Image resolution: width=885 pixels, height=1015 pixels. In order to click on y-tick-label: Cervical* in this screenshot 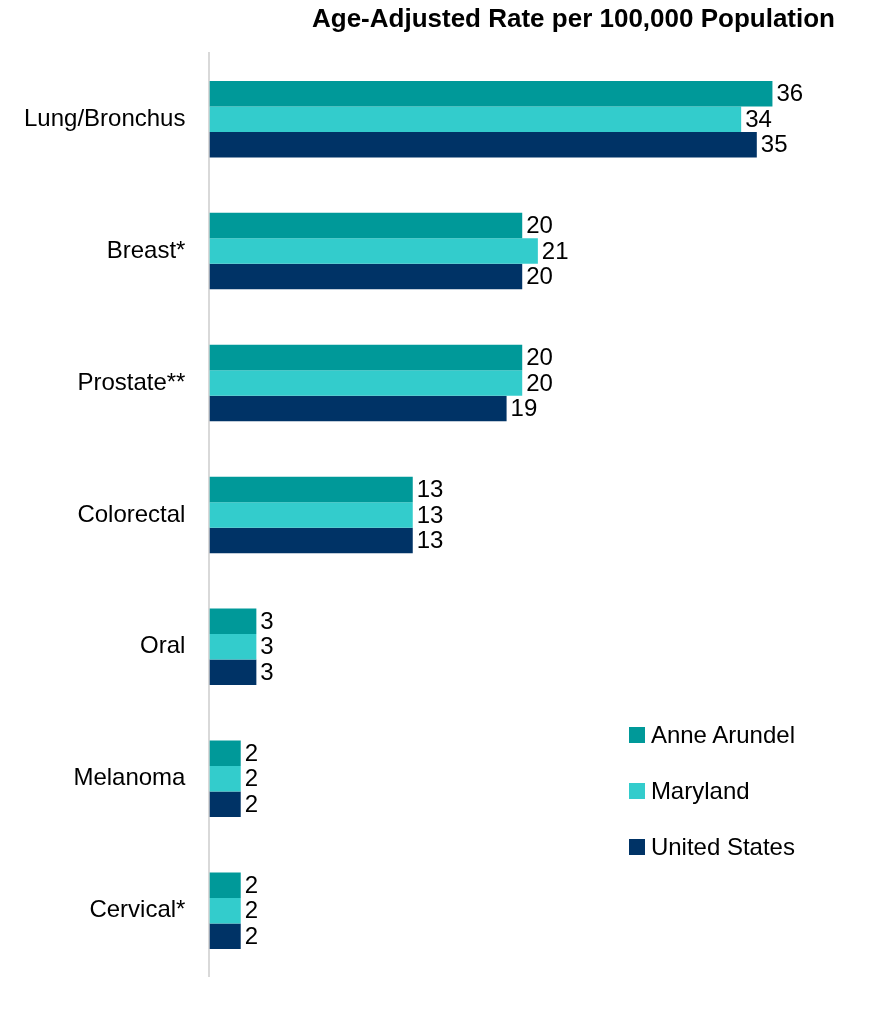, I will do `click(137, 909)`.